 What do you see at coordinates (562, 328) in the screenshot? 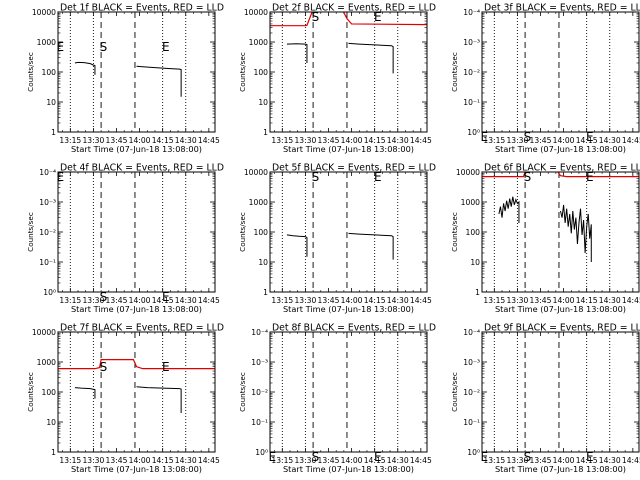
I see `panel-title: Det 9f BLACK = Events, RED = LLD` at bounding box center [562, 328].